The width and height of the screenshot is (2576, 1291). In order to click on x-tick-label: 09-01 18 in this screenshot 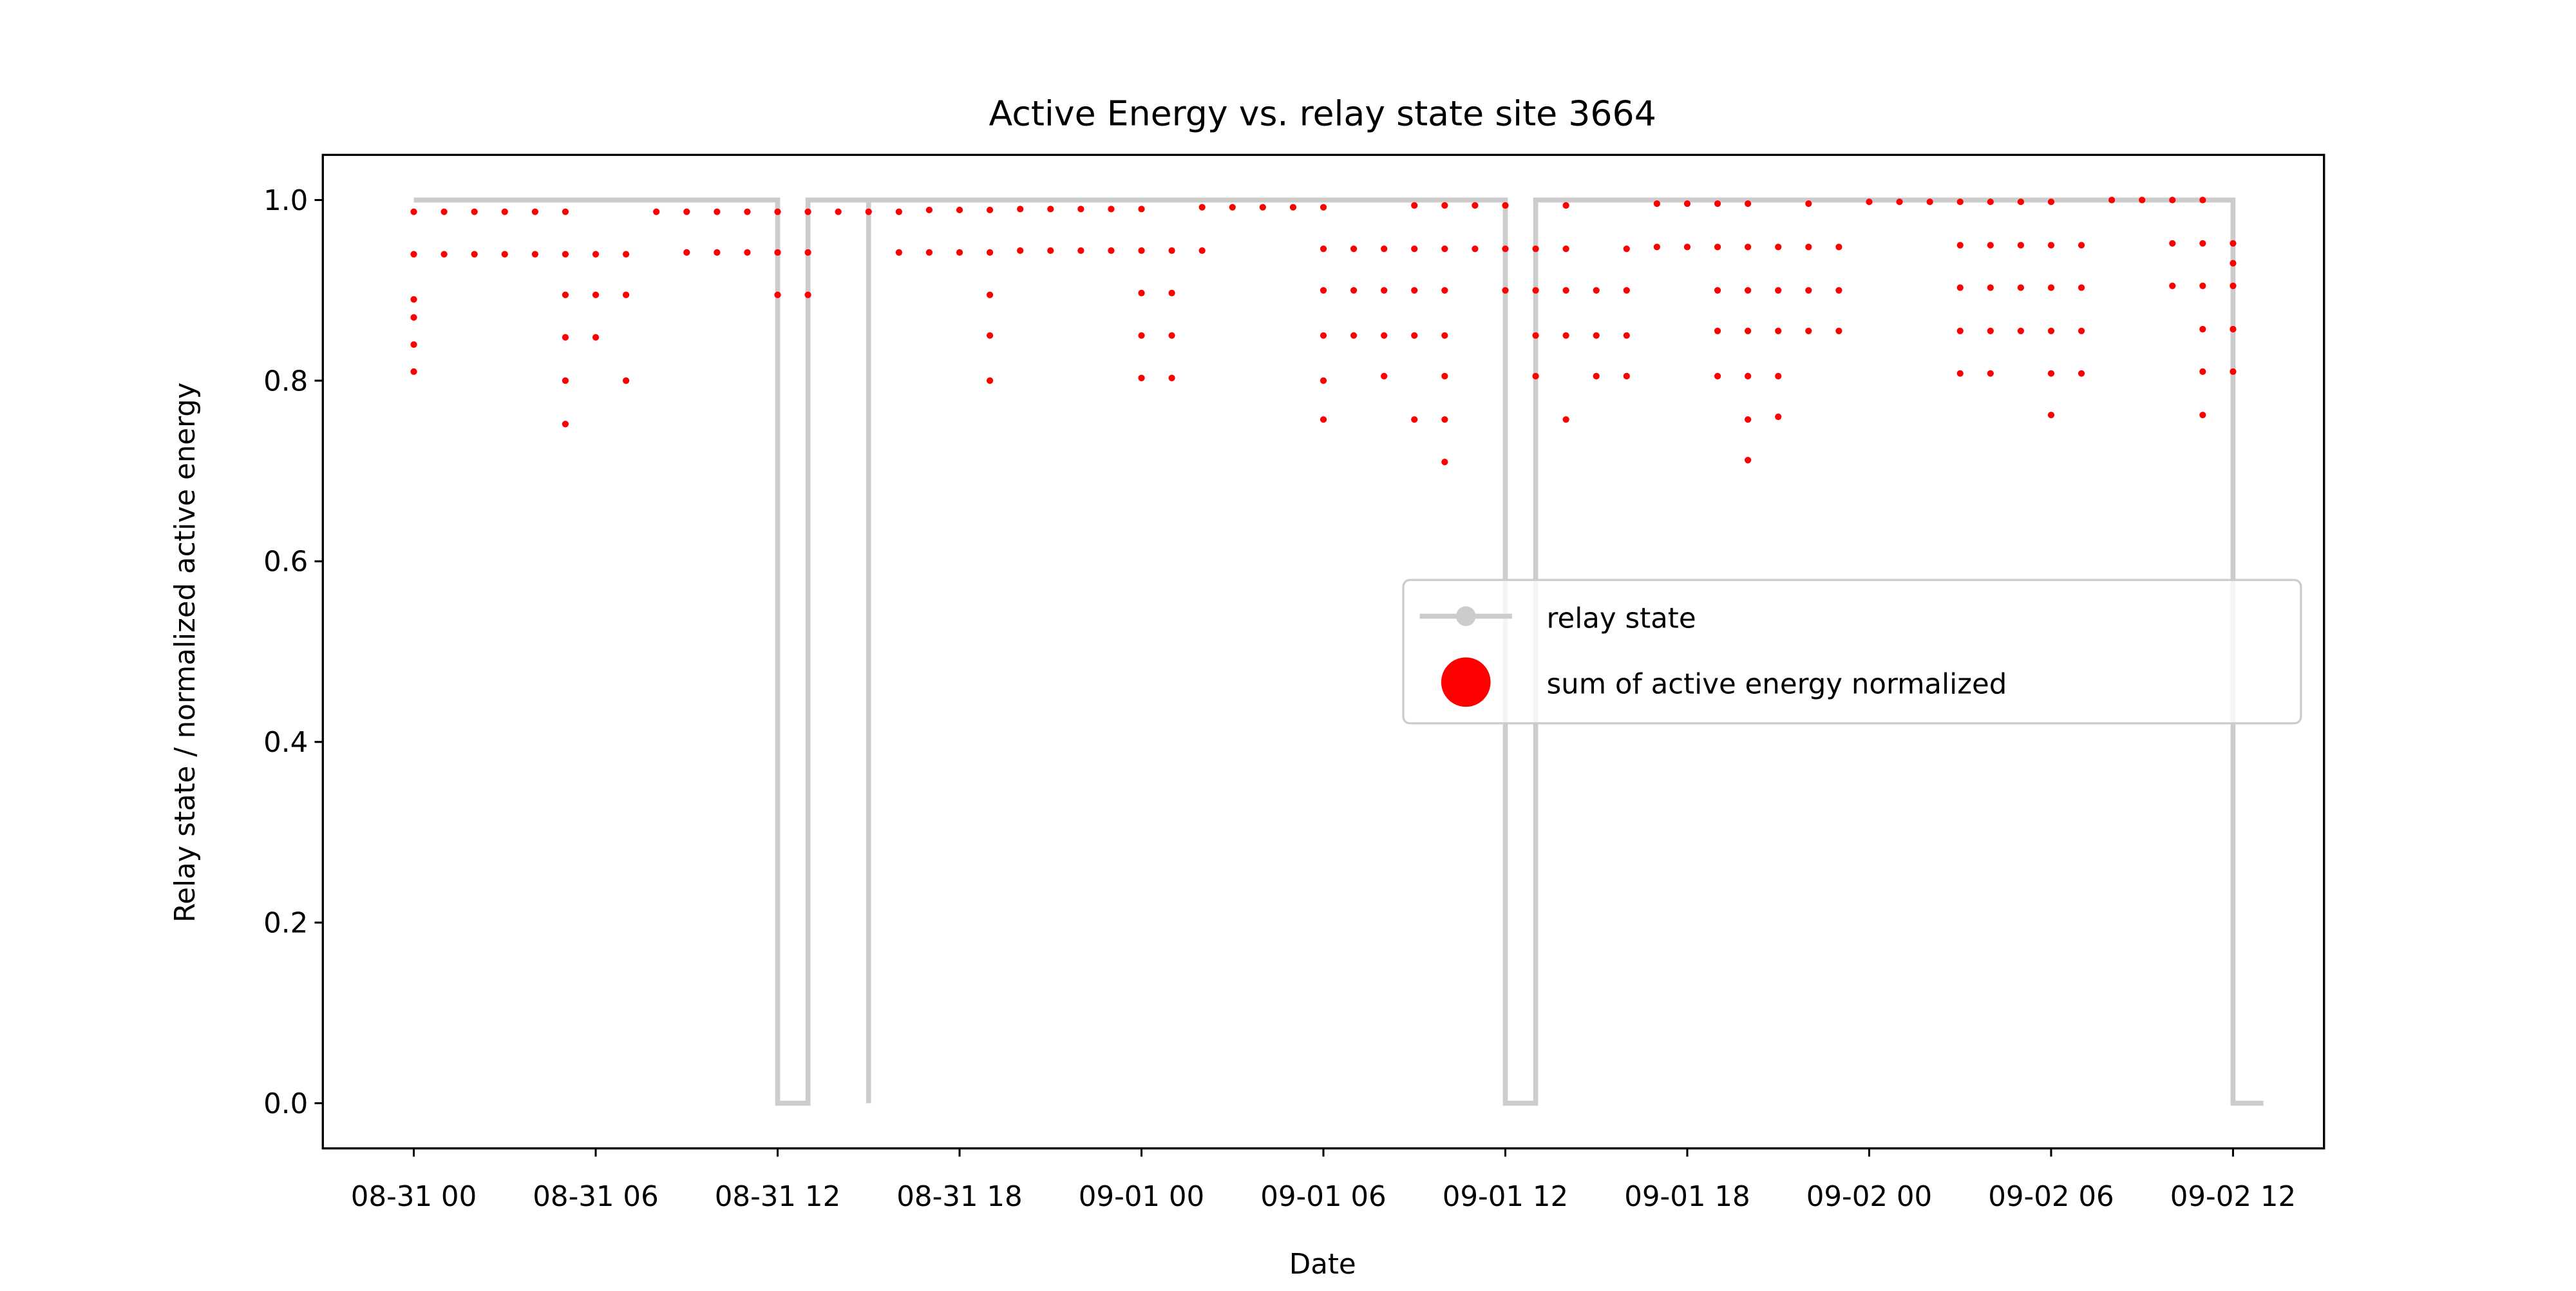, I will do `click(1687, 1197)`.